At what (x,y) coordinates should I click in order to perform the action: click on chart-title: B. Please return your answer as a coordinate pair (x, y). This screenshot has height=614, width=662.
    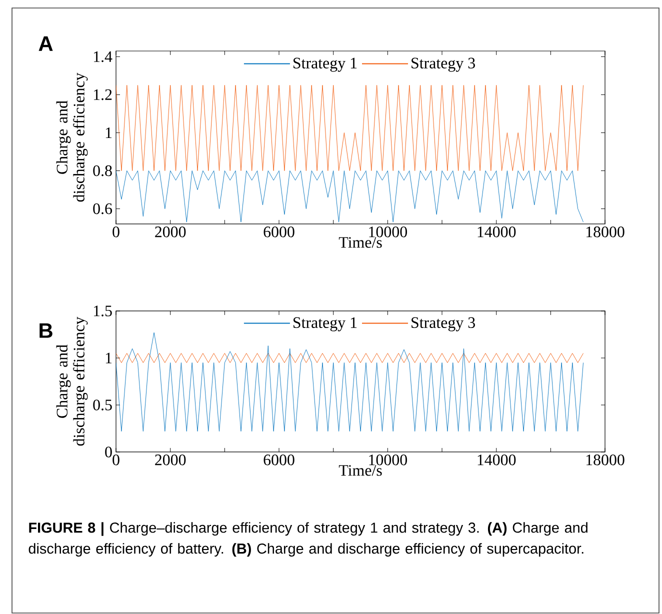
    Looking at the image, I should click on (46, 330).